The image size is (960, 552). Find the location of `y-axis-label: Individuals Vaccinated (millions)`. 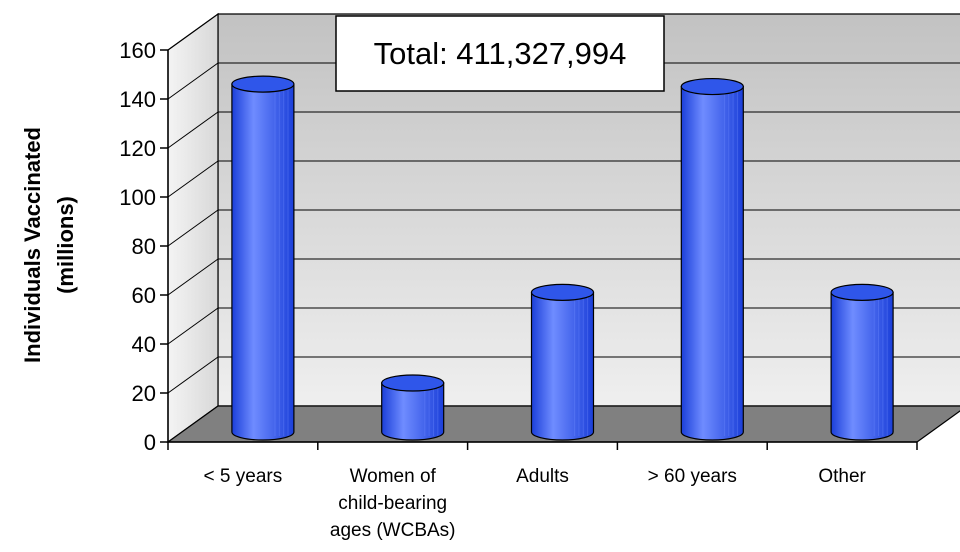

y-axis-label: Individuals Vaccinated (millions) is located at coordinates (49, 245).